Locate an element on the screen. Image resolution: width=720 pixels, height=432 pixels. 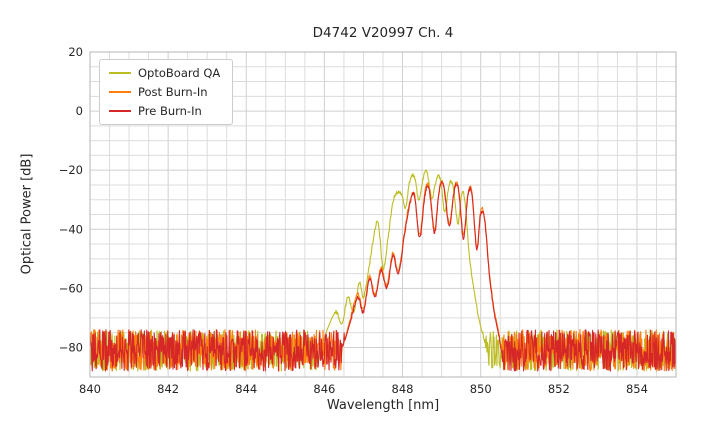
x-tick-label: 848 is located at coordinates (403, 389).